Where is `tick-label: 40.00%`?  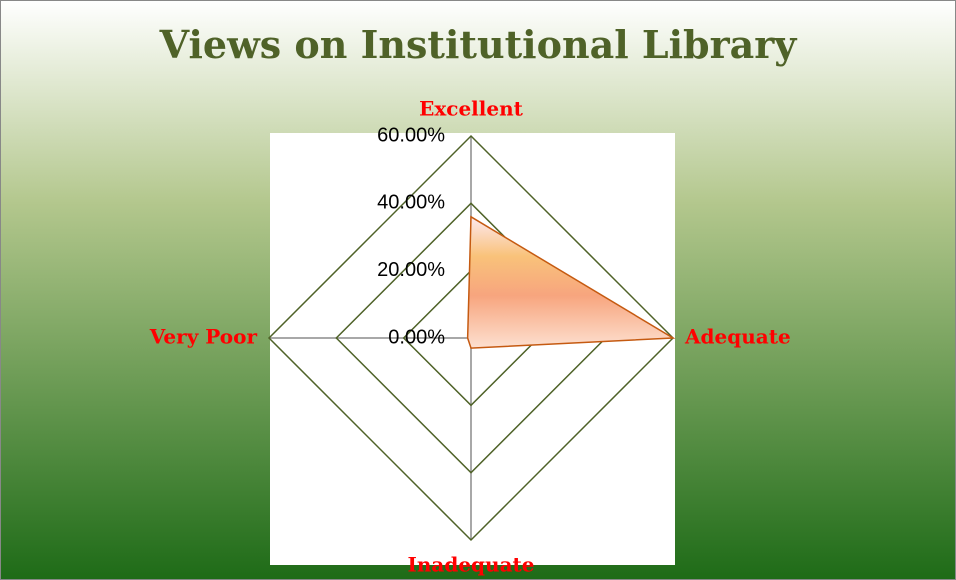 tick-label: 40.00% is located at coordinates (411, 203).